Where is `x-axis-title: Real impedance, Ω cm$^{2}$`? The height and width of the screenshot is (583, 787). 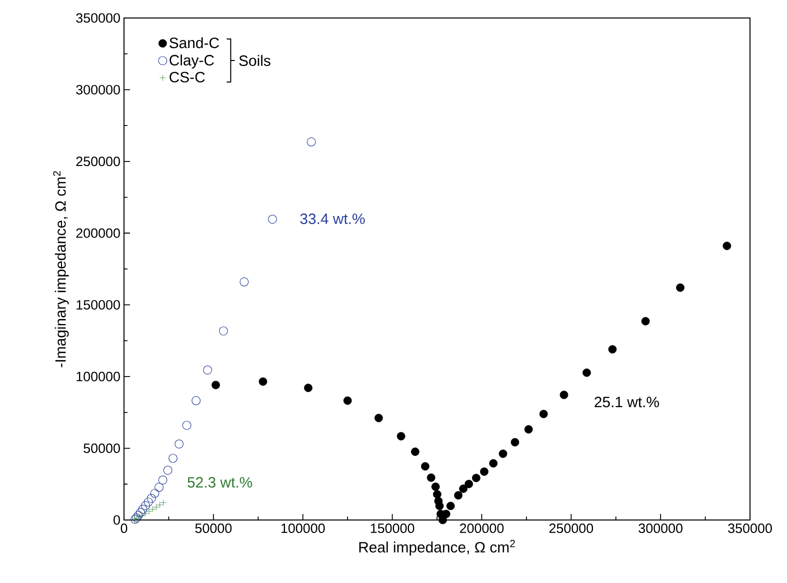 x-axis-title: Real impedance, Ω cm$^{2}$ is located at coordinates (437, 548).